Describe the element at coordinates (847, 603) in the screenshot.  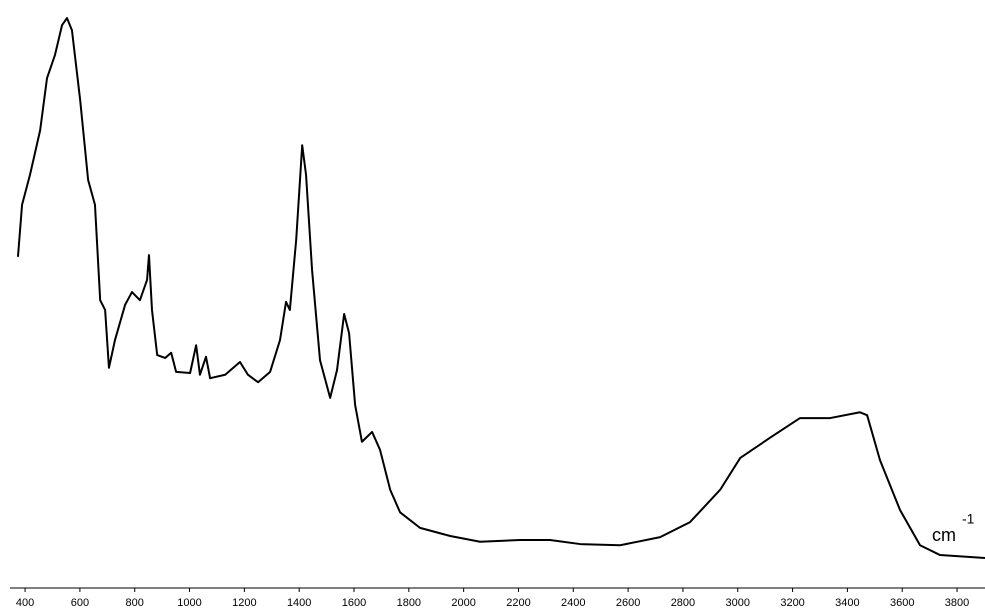
I see `x-tick-label: 3400` at that location.